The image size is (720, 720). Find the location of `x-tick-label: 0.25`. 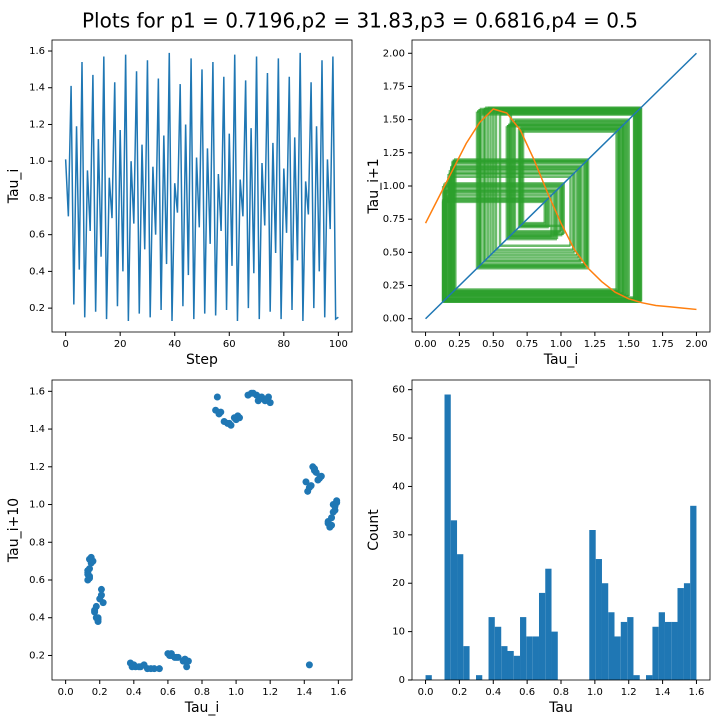

x-tick-label: 0.25 is located at coordinates (459, 344).